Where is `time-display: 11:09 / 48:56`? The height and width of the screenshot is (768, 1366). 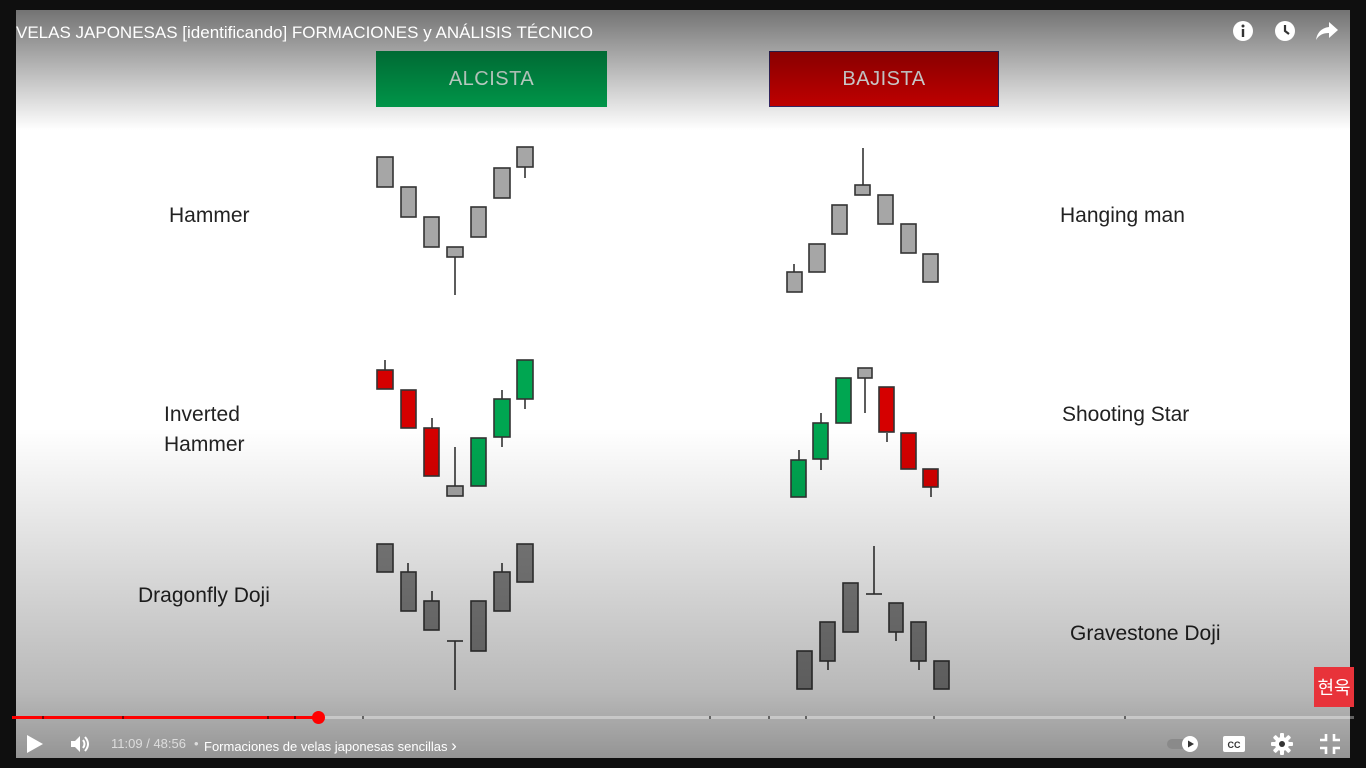 time-display: 11:09 / 48:56 is located at coordinates (148, 743).